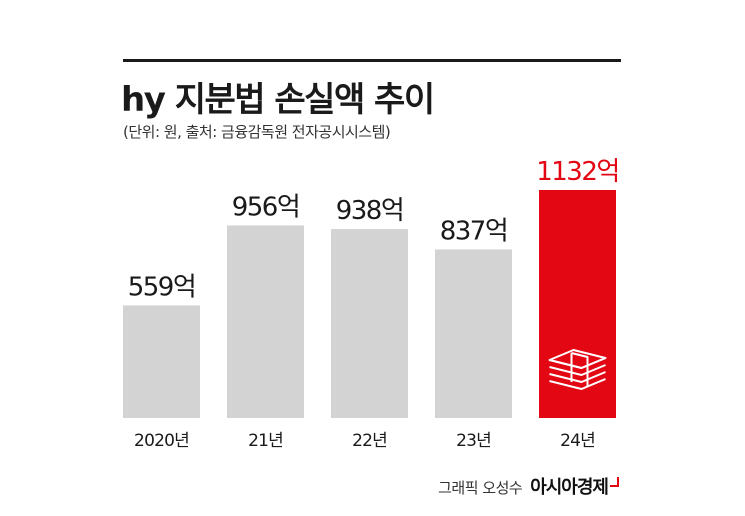 The image size is (745, 516). I want to click on brand-mark-icon, so click(614, 482).